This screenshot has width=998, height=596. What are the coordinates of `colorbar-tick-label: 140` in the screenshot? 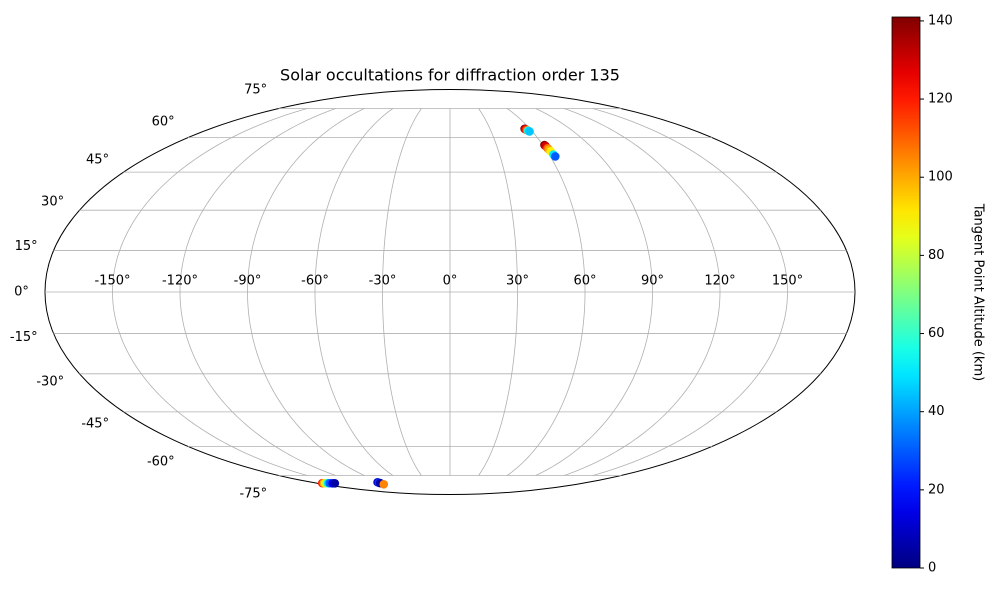 It's located at (940, 20).